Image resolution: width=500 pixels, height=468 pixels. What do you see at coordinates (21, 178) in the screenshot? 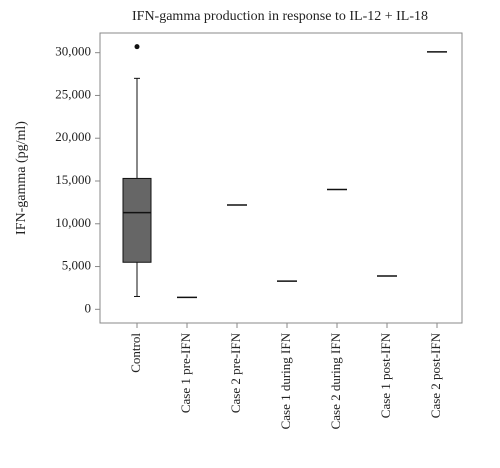
I see `y-axis-label: IFN-gamma (pg/ml)` at bounding box center [21, 178].